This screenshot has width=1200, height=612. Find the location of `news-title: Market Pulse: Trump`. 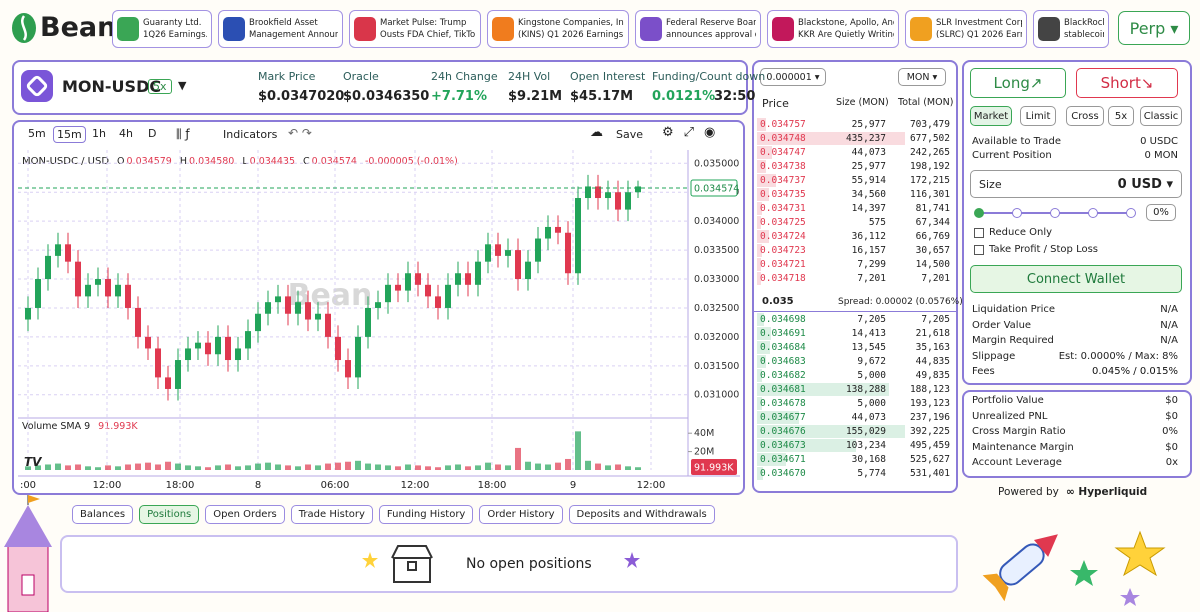

news-title: Market Pulse: Trump is located at coordinates (423, 23).